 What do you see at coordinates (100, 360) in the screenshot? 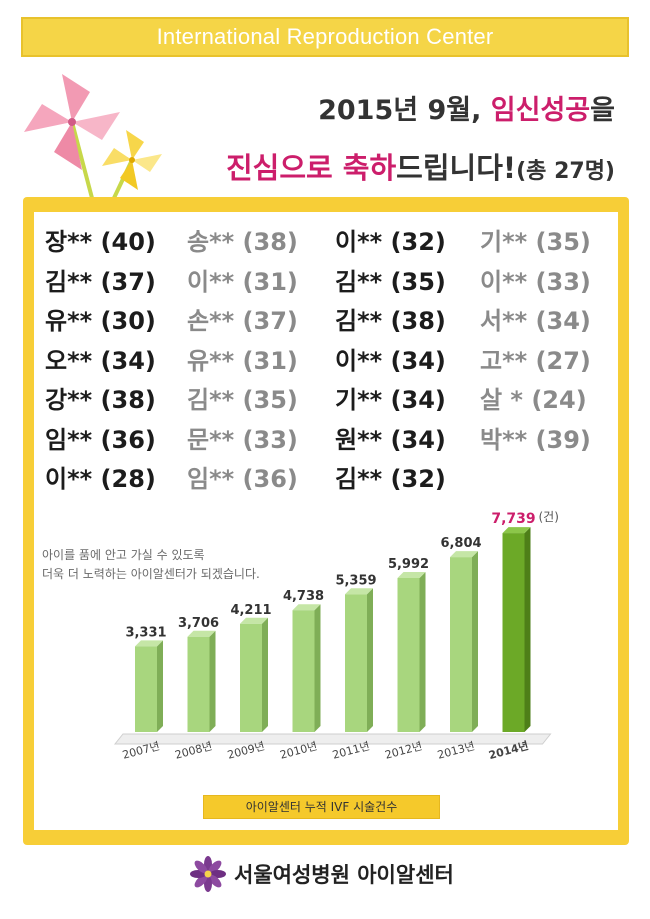
I see `name-entry: 오** (34)` at bounding box center [100, 360].